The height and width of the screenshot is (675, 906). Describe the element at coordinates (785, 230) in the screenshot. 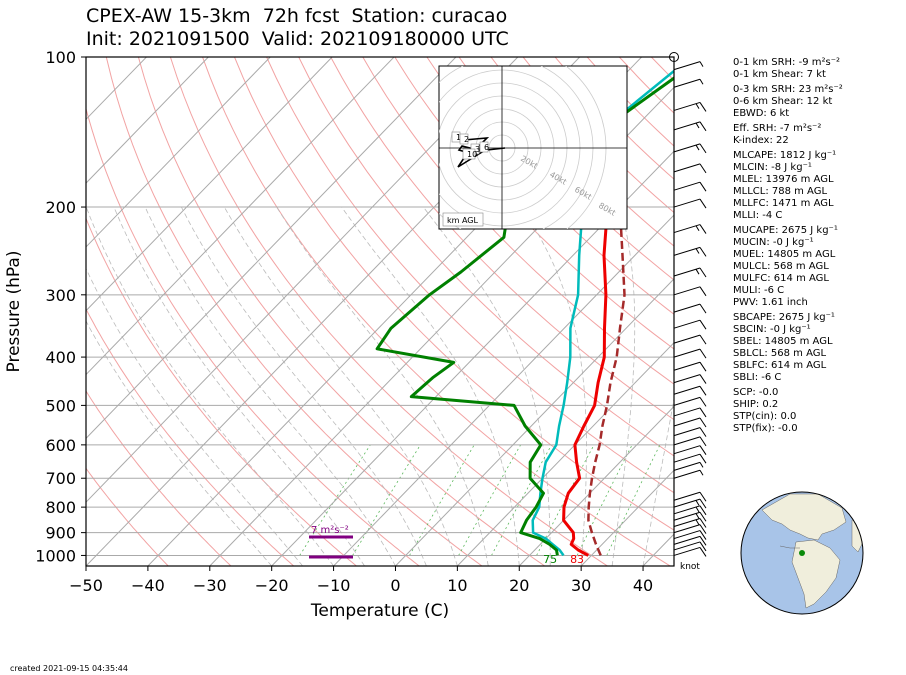

I see `parameter-item: MUCAPE: 2675 J kg⁻¹` at that location.